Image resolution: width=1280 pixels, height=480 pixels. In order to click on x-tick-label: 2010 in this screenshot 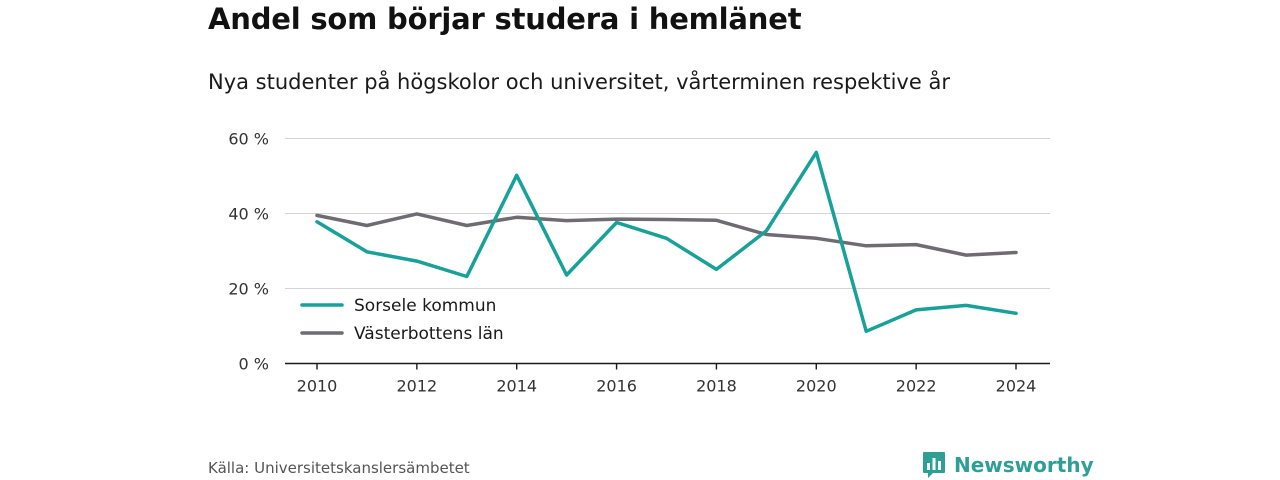, I will do `click(317, 386)`.